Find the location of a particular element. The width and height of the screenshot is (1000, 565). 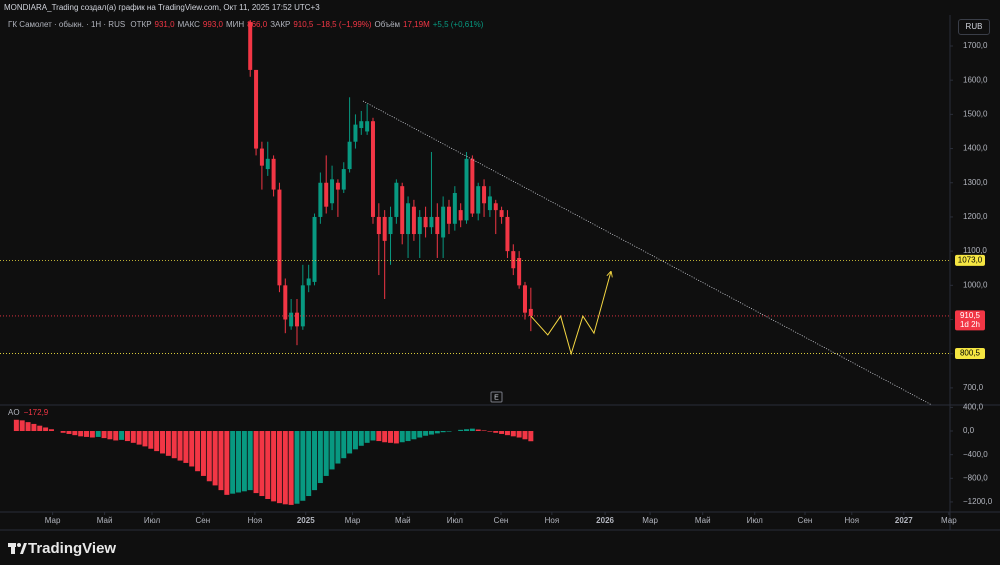

ao-title: AO is located at coordinates (14, 412).